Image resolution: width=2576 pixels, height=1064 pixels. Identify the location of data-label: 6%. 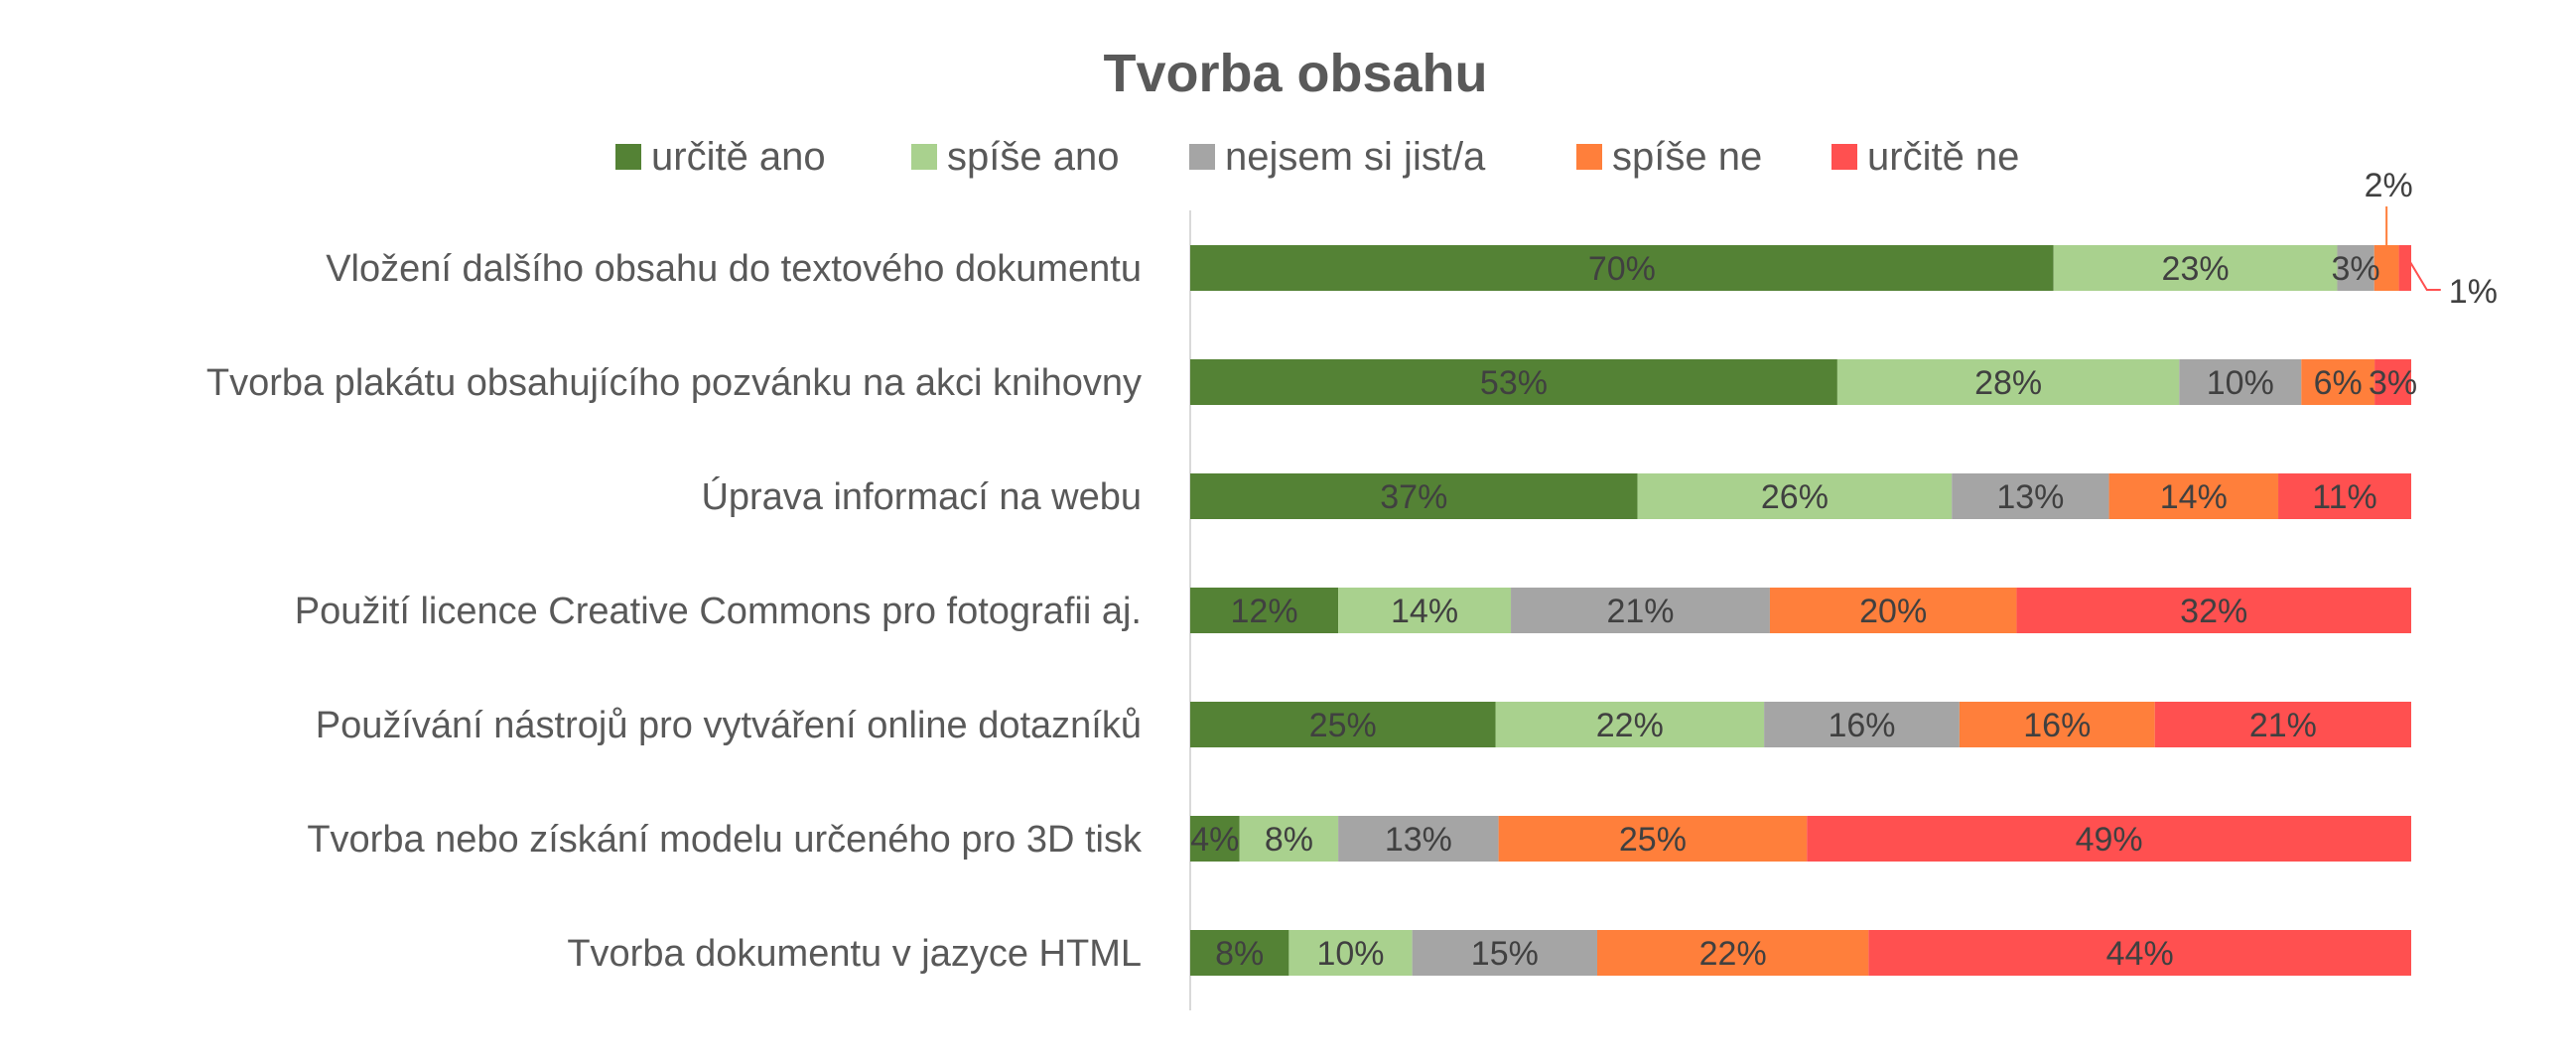
(2339, 383).